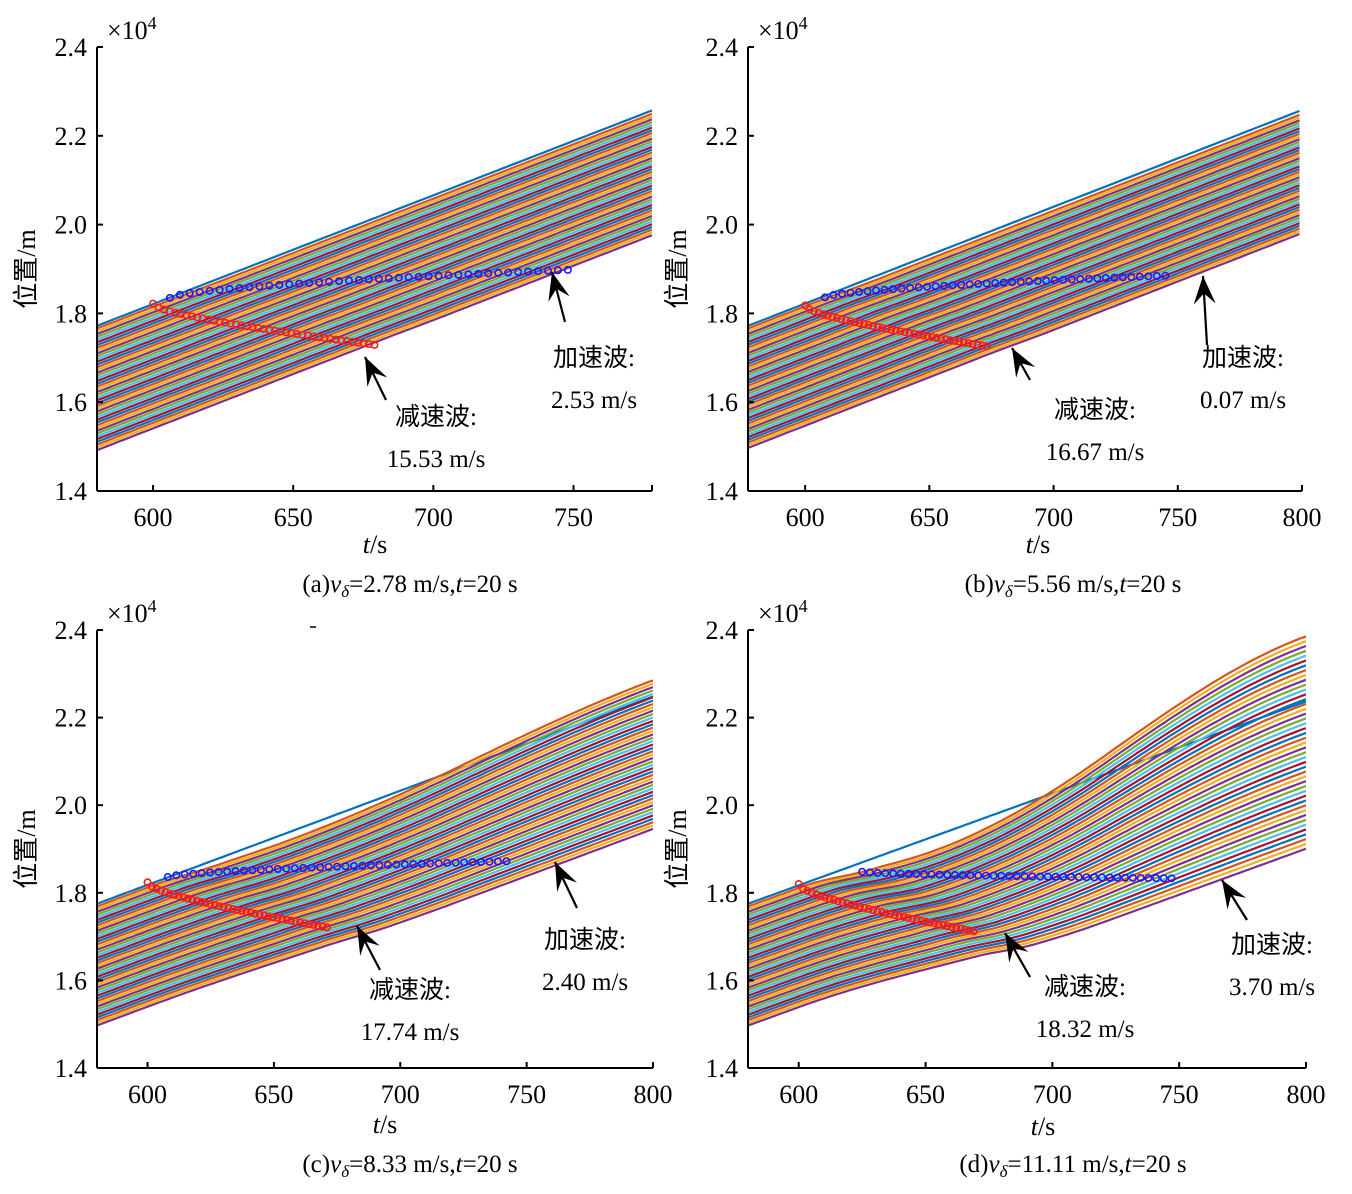  What do you see at coordinates (722, 1068) in the screenshot?
I see `y-tick-label: 1.4` at bounding box center [722, 1068].